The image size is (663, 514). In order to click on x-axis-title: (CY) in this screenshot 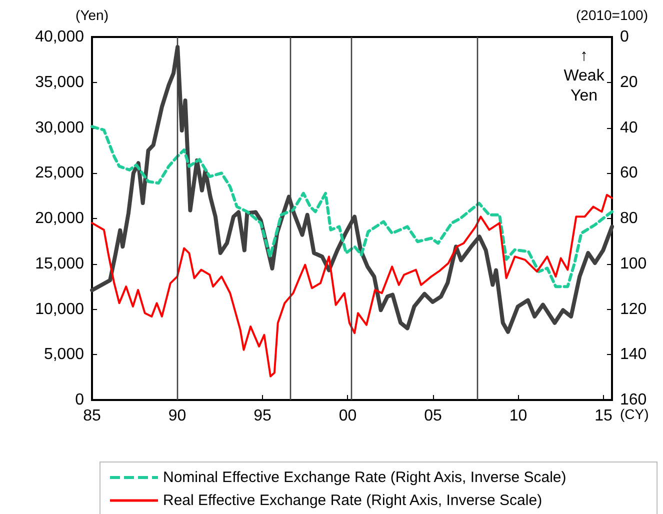, I will do `click(634, 414)`.